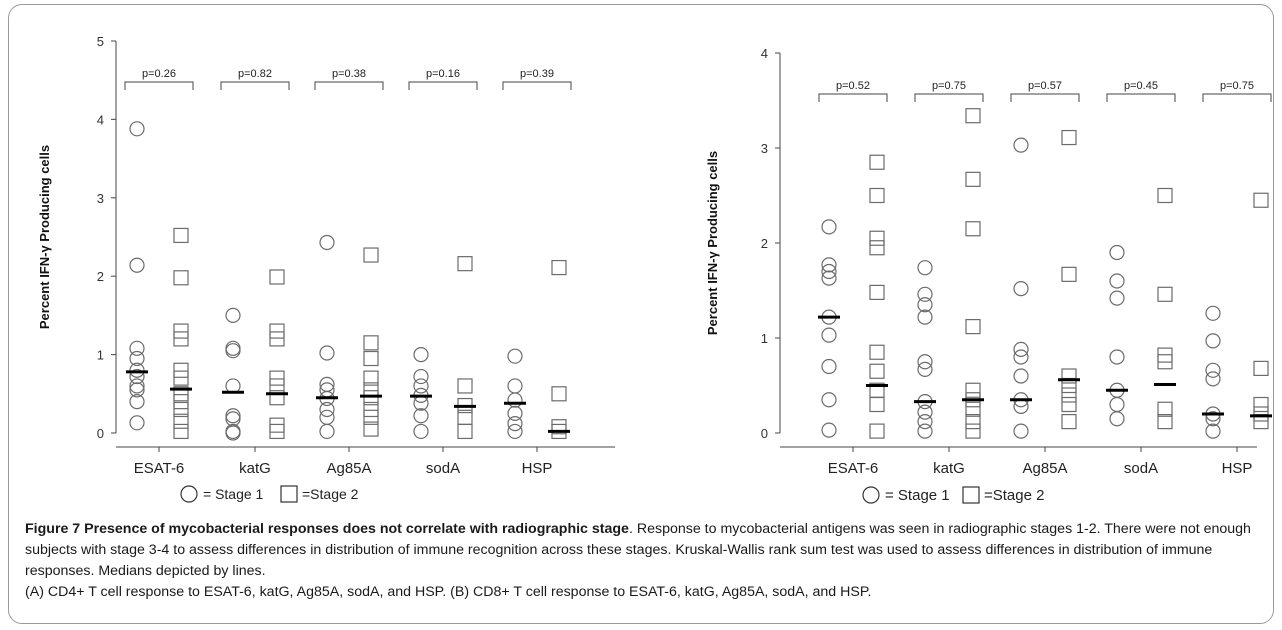 This screenshot has width=1282, height=630. Describe the element at coordinates (853, 86) in the screenshot. I see `pvalue-label: p=0.52` at that location.